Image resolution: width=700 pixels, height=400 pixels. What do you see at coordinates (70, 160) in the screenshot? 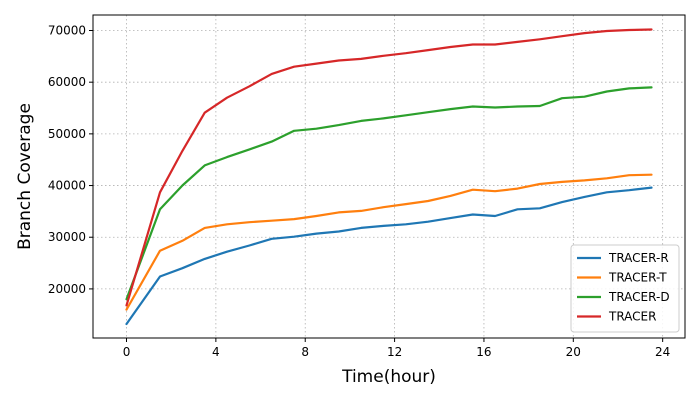
I see `y-axis-ticks: 20000 30000 40000 50000 60000 70000` at bounding box center [70, 160].